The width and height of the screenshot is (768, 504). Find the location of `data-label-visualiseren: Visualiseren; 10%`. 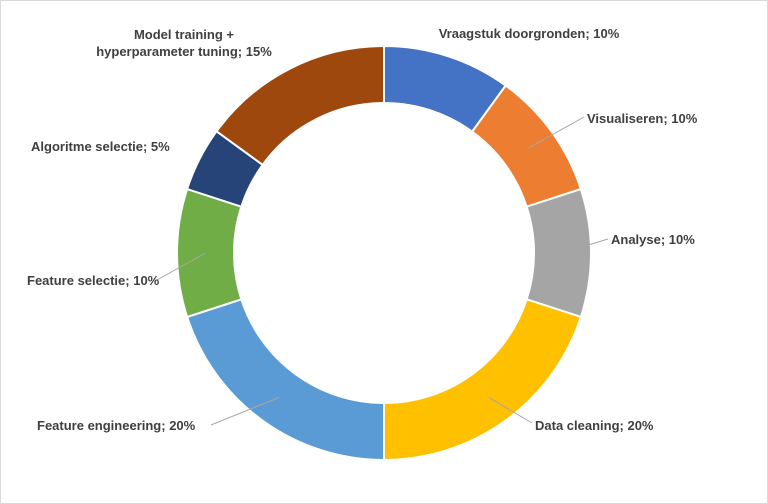

data-label-visualiseren: Visualiseren; 10% is located at coordinates (642, 118).